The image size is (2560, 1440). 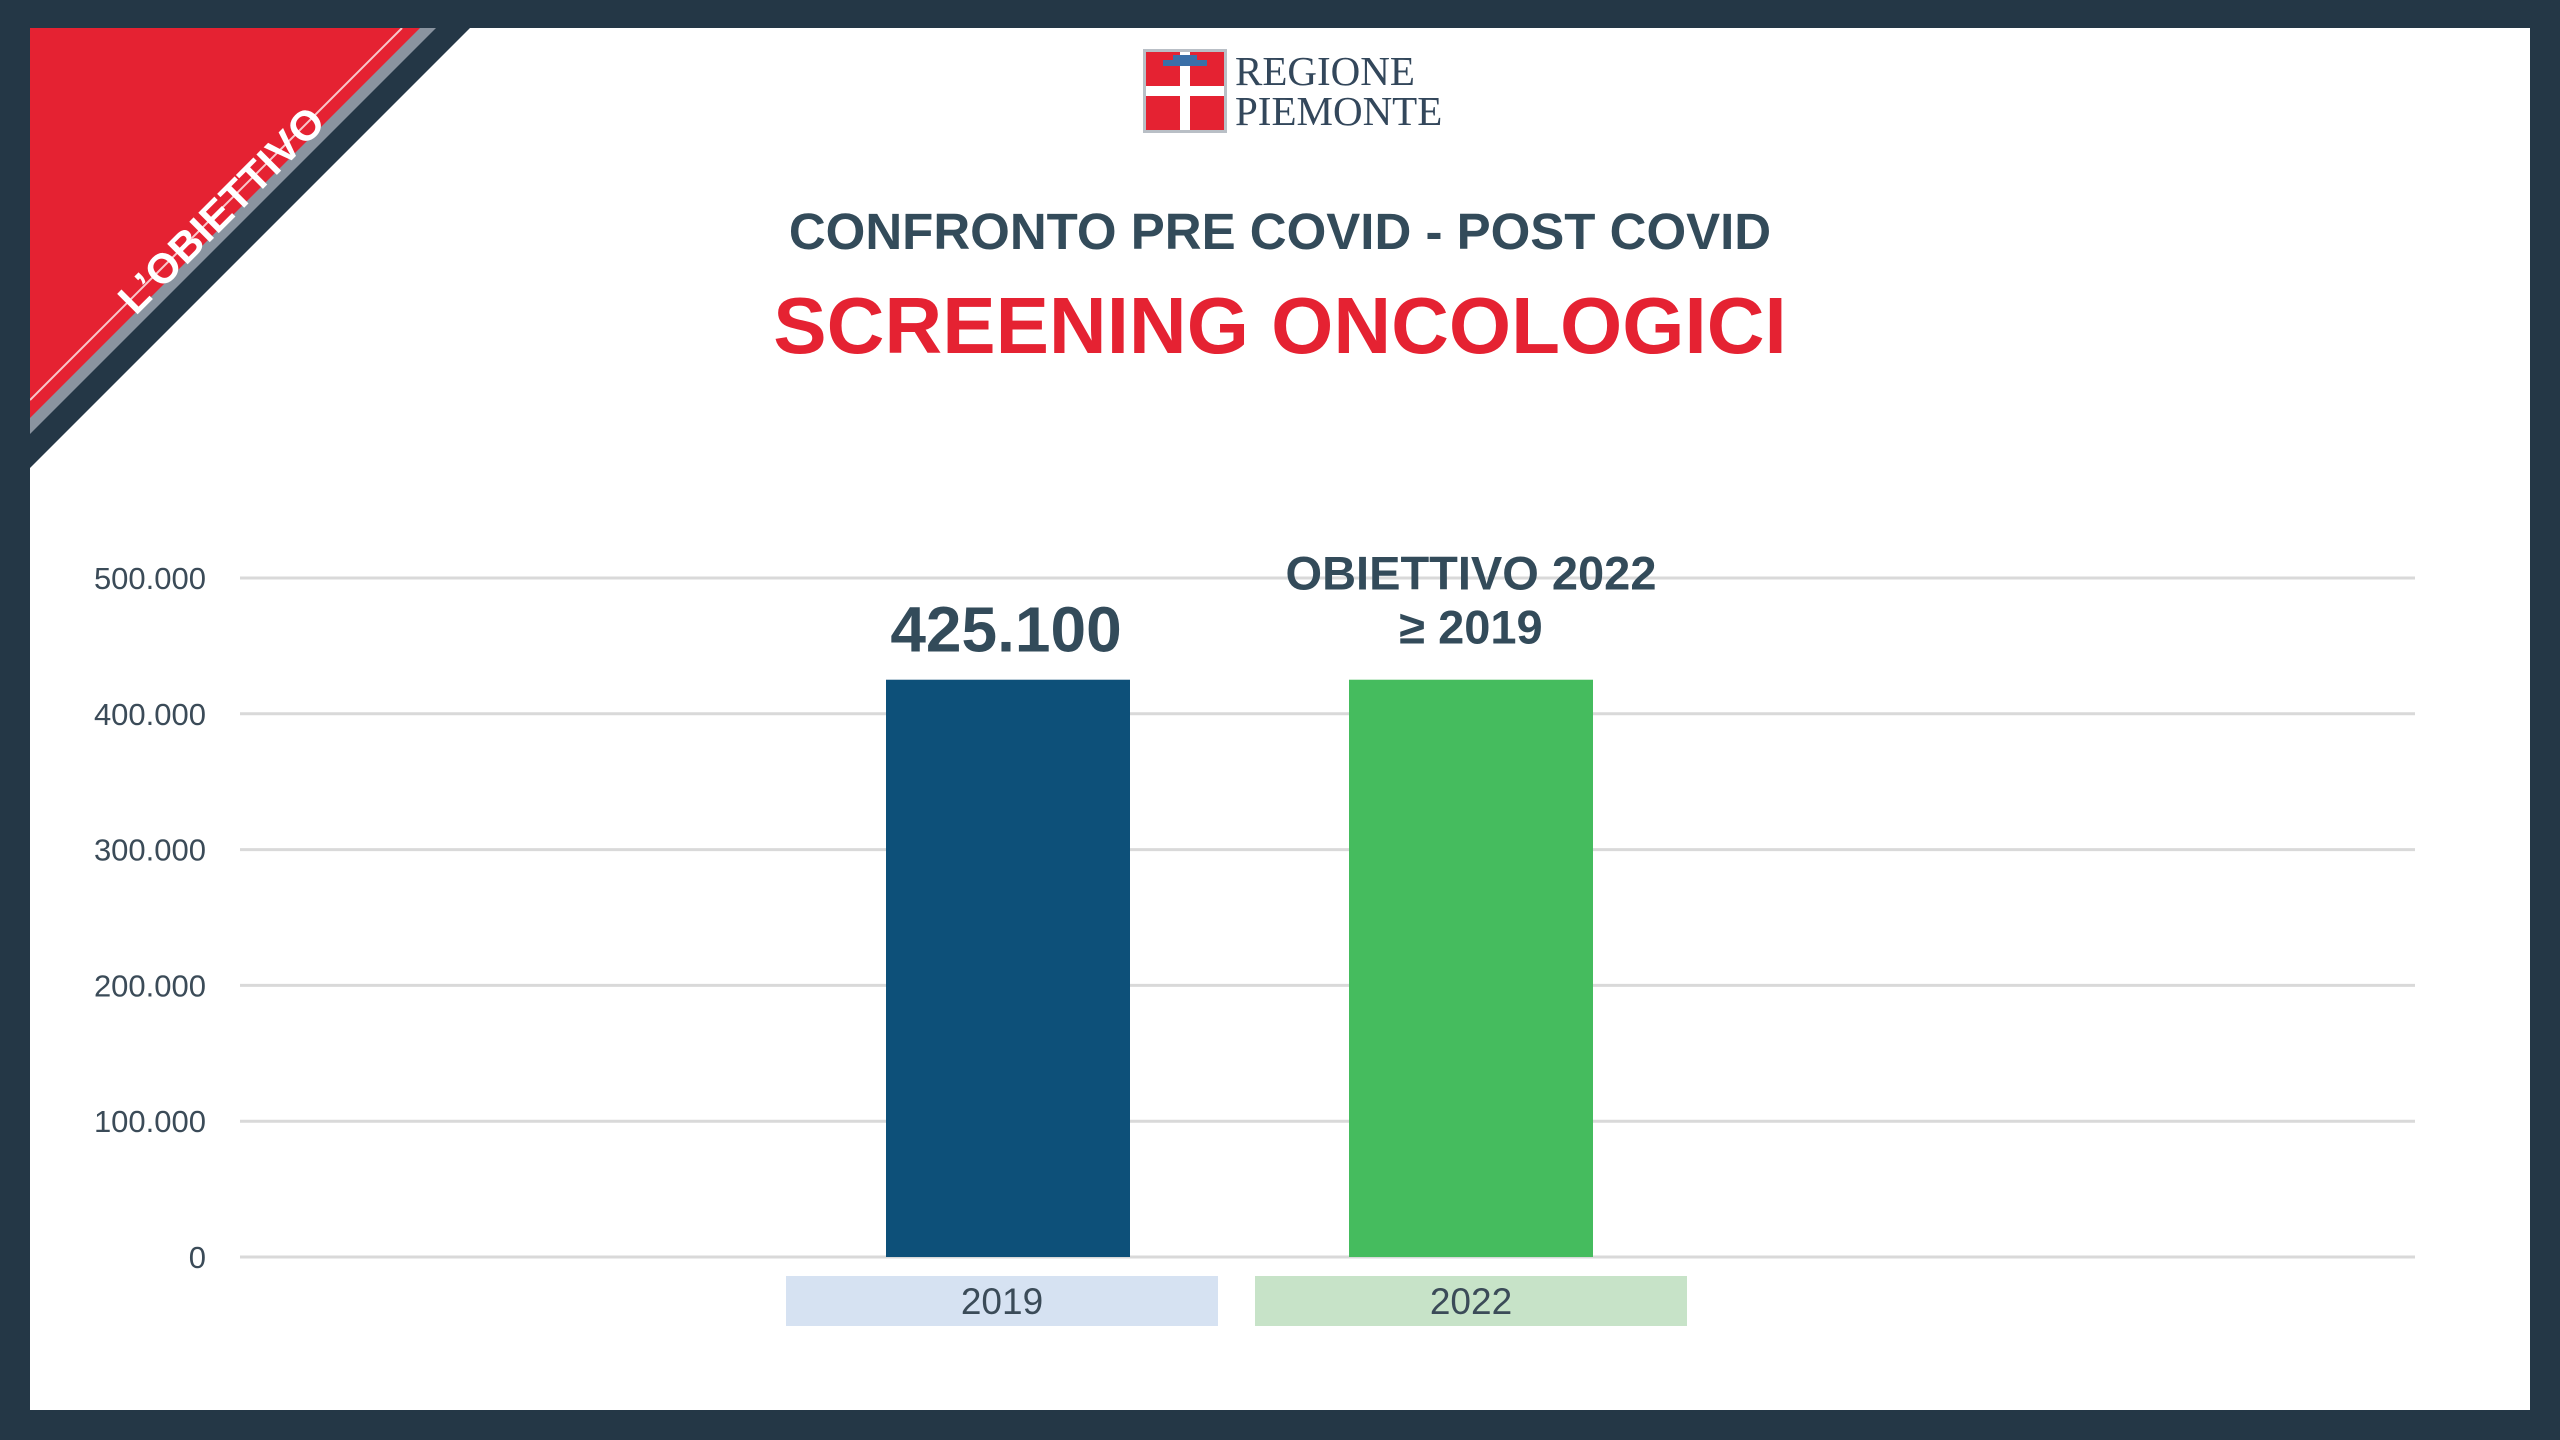 I want to click on y-tick-label: 400.000, so click(x=150, y=714).